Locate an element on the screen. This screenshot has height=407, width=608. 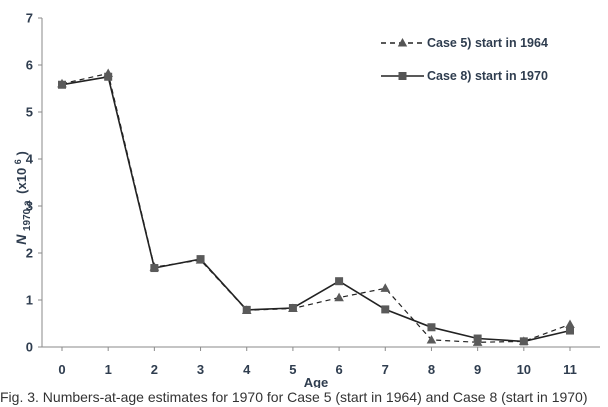
x-tick-label: 11 is located at coordinates (570, 369).